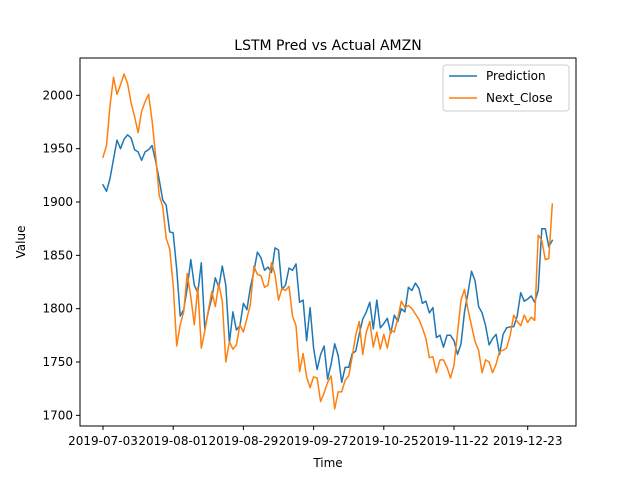 The height and width of the screenshot is (480, 640). Describe the element at coordinates (506, 88) in the screenshot. I see `legend: Prediction Next_Close` at that location.